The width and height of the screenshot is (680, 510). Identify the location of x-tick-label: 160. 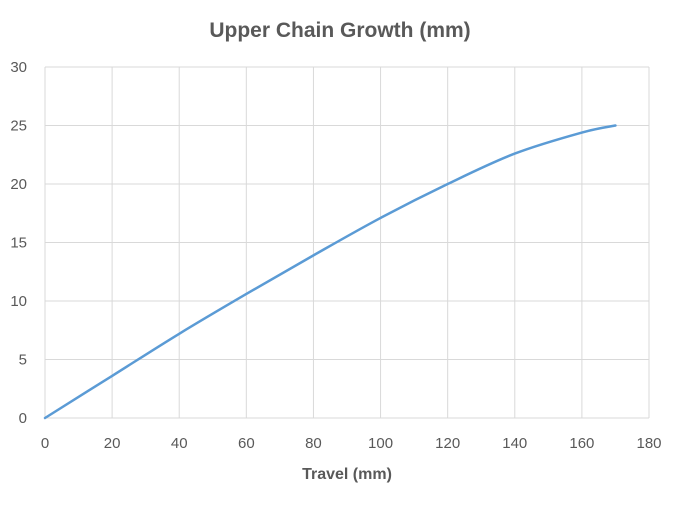
(581, 443).